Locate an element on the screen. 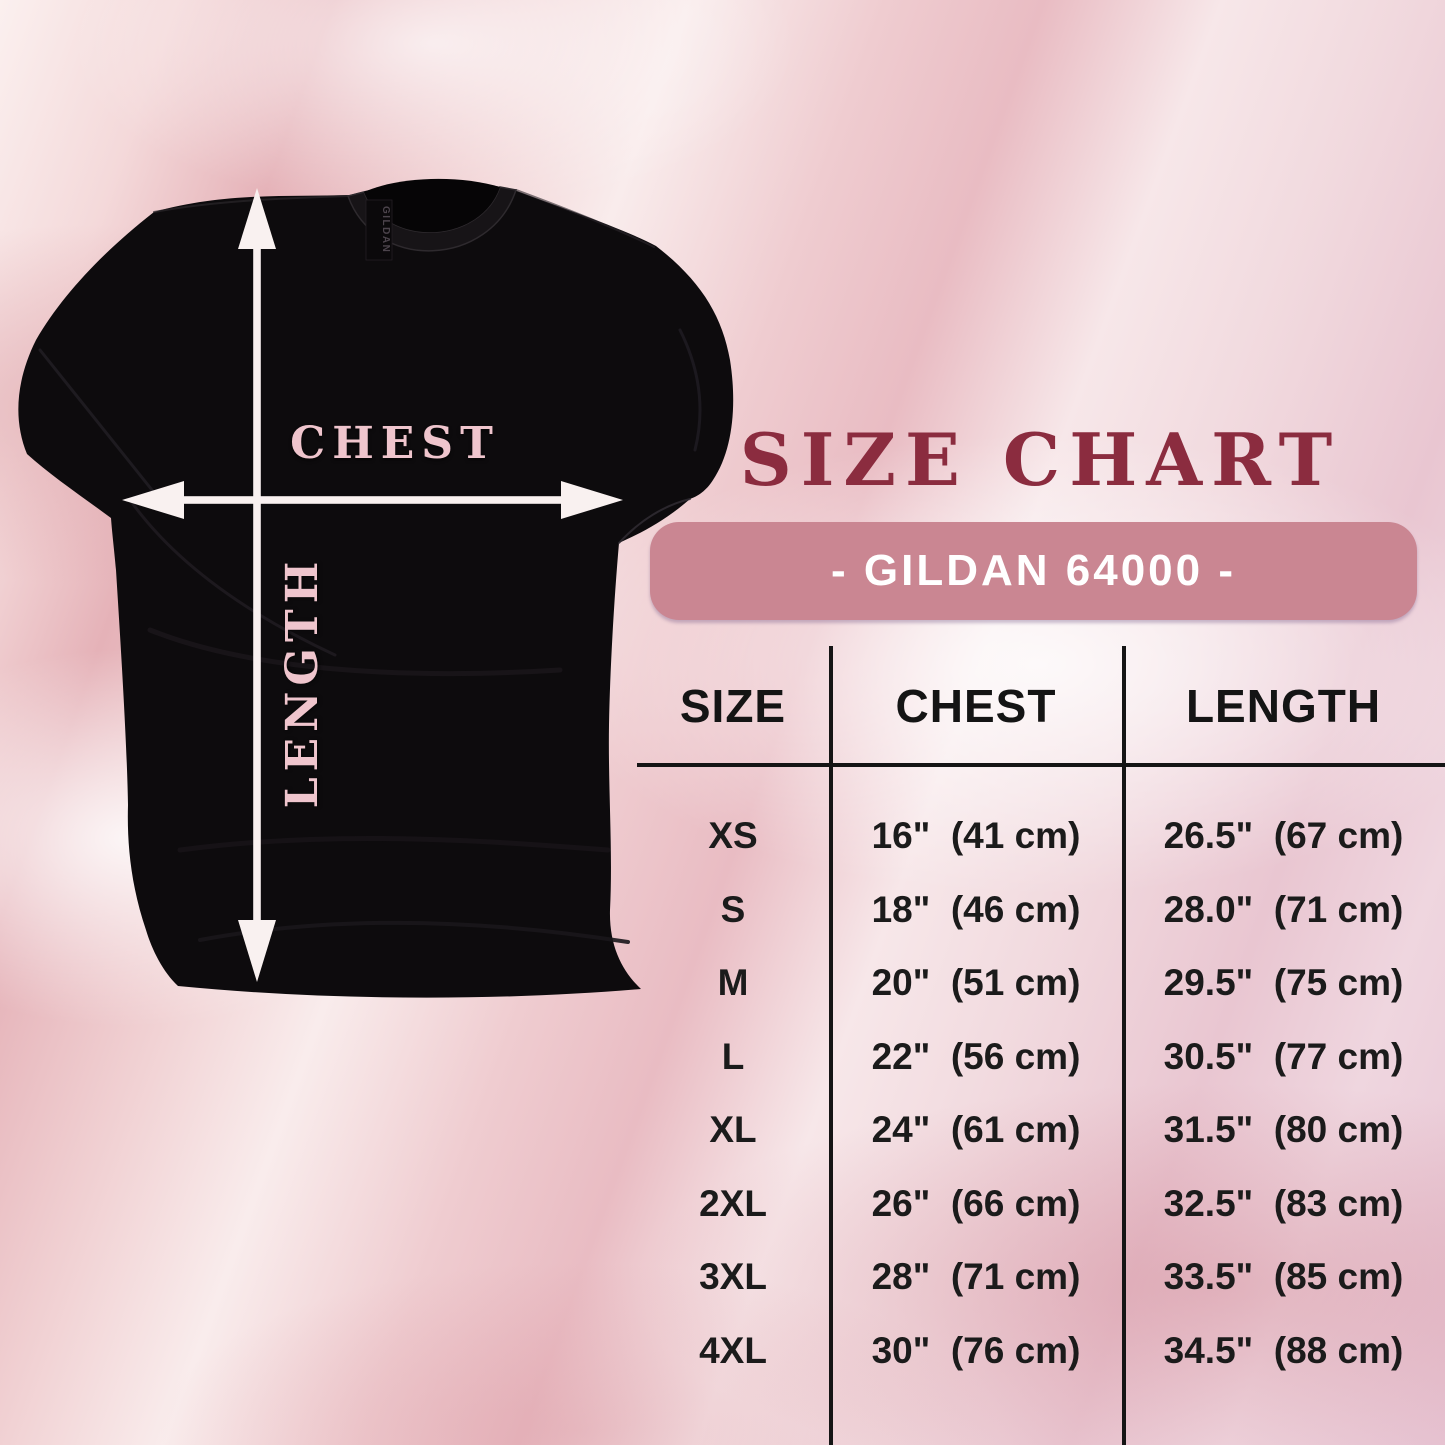 This screenshot has height=1445, width=1445. table-header-row: SIZE CHEST LENGTH is located at coordinates (1040, 705).